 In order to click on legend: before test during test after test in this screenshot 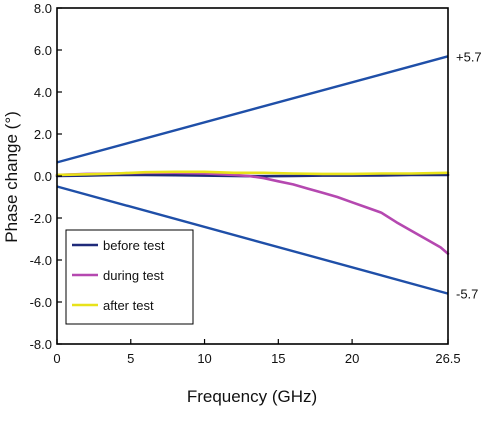, I will do `click(129, 277)`.